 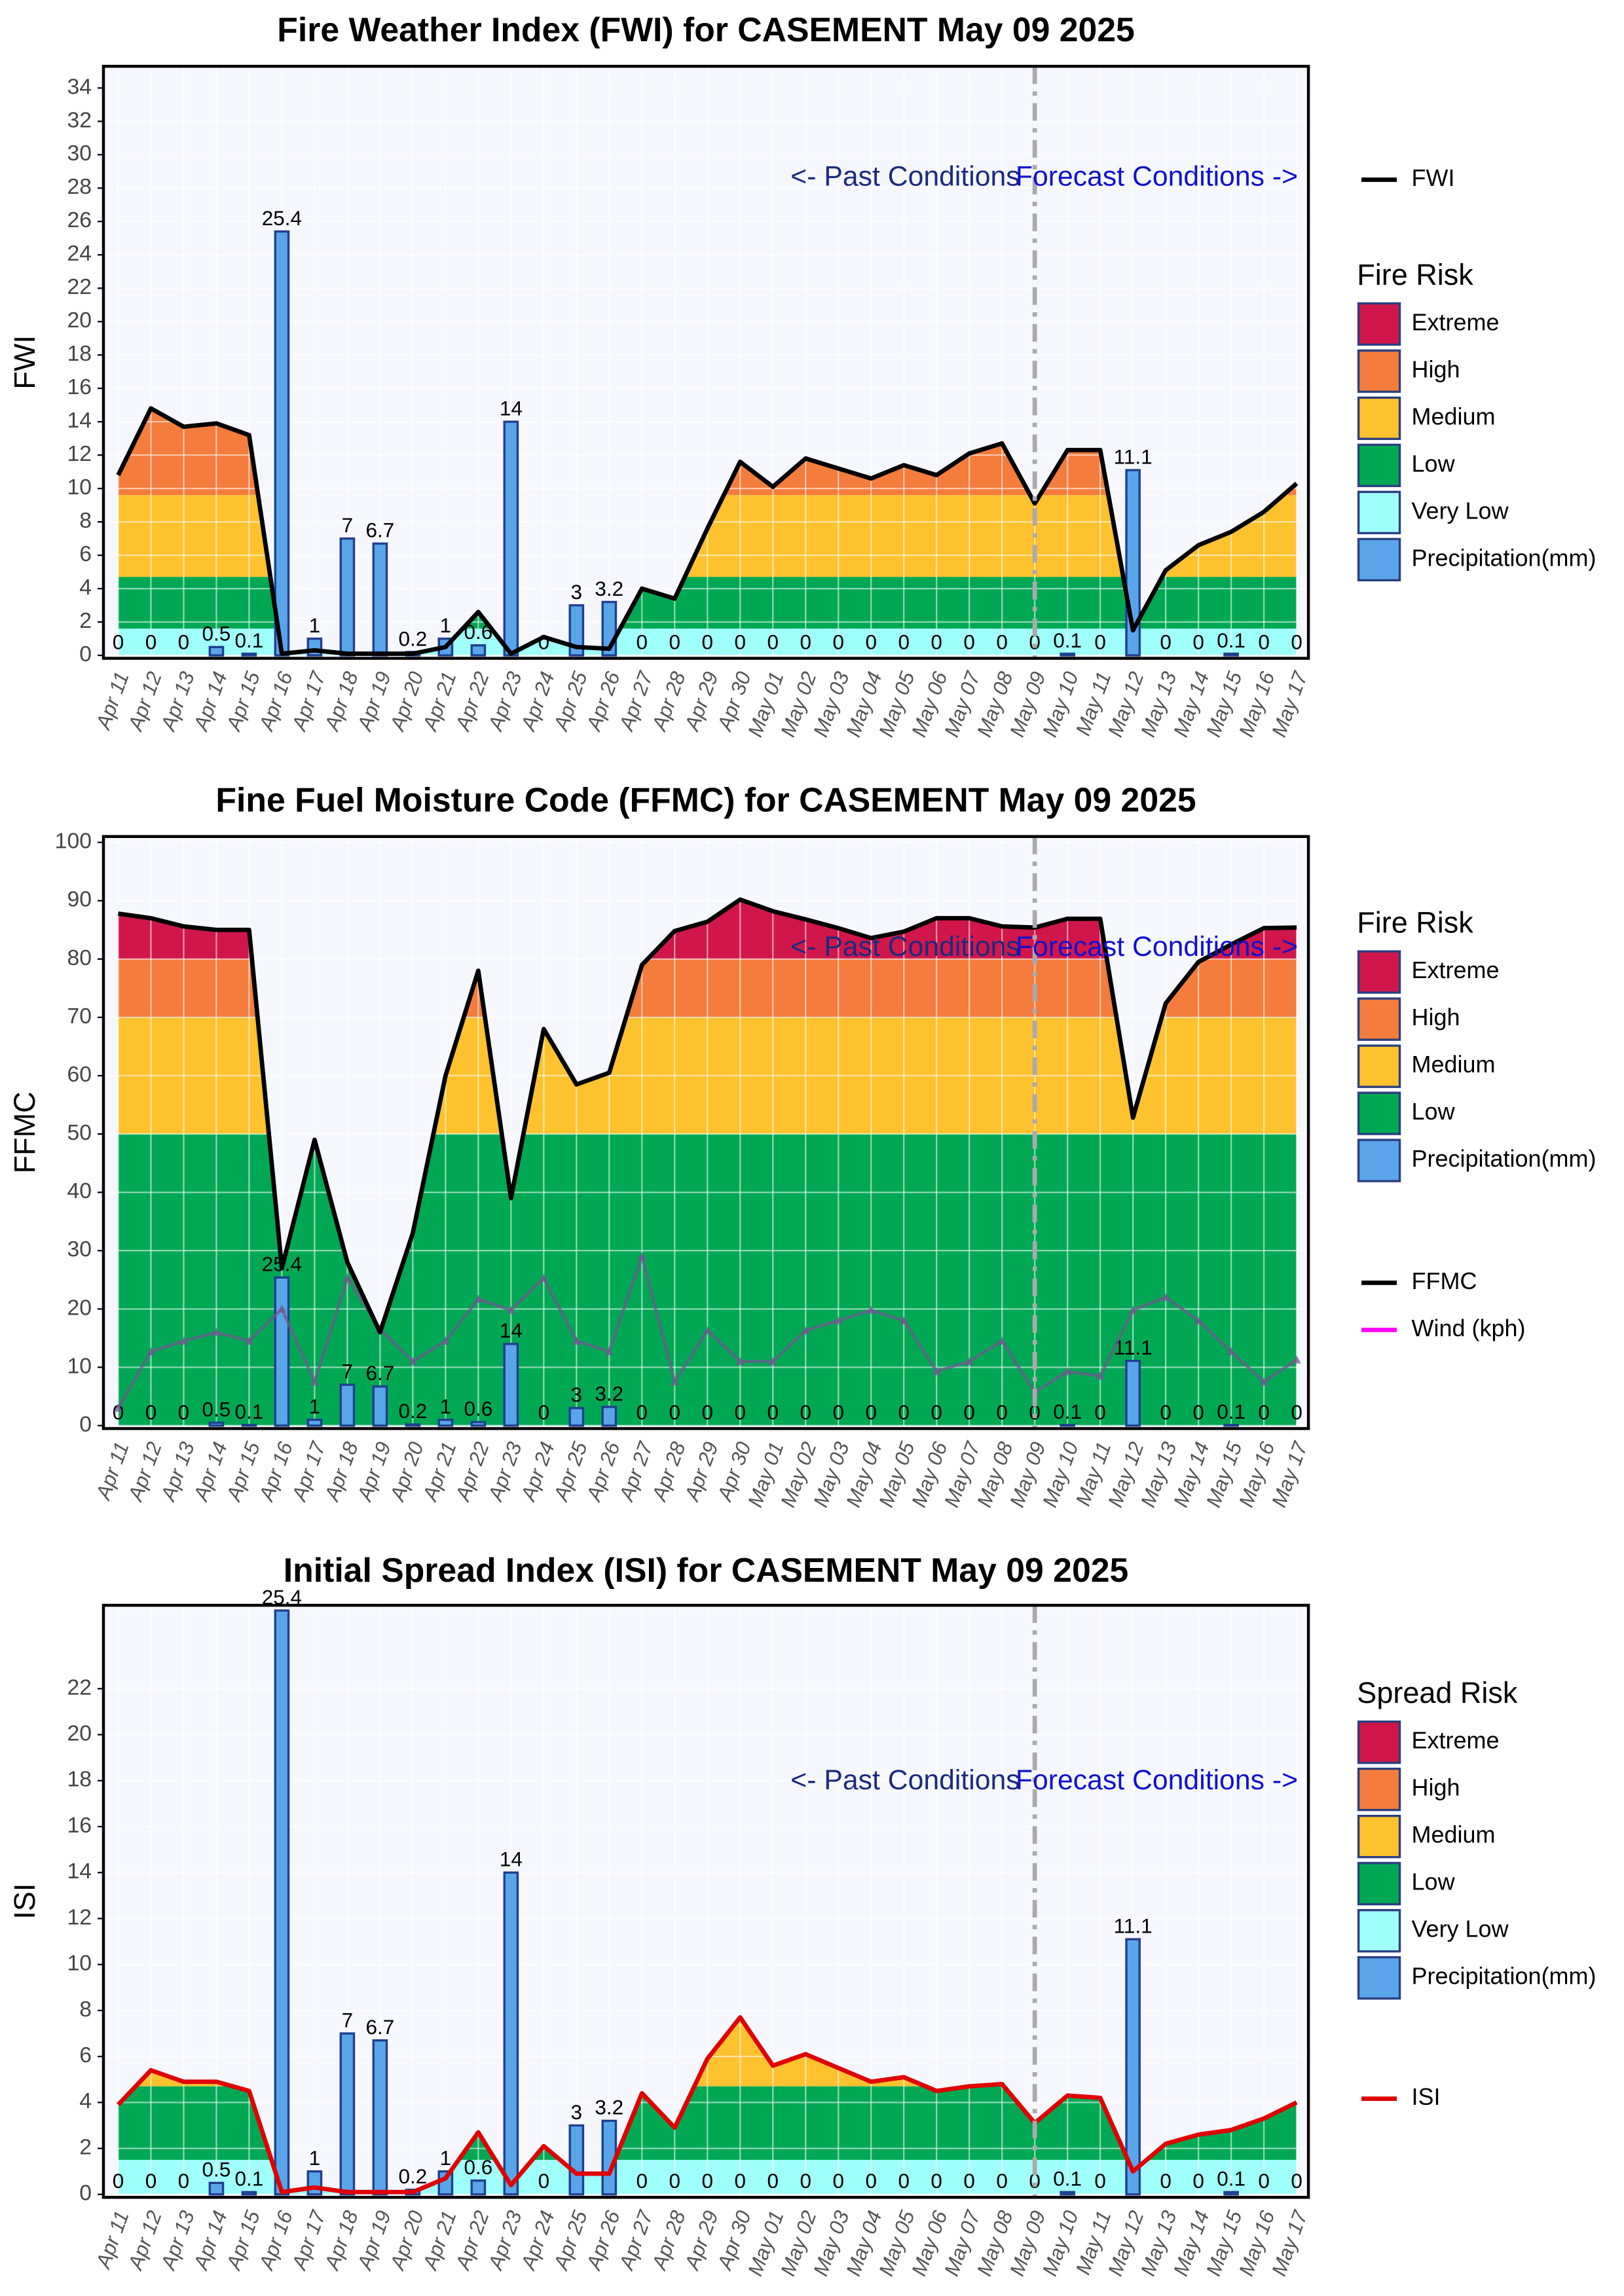 What do you see at coordinates (85, 654) in the screenshot?
I see `y-tick-label: 0` at bounding box center [85, 654].